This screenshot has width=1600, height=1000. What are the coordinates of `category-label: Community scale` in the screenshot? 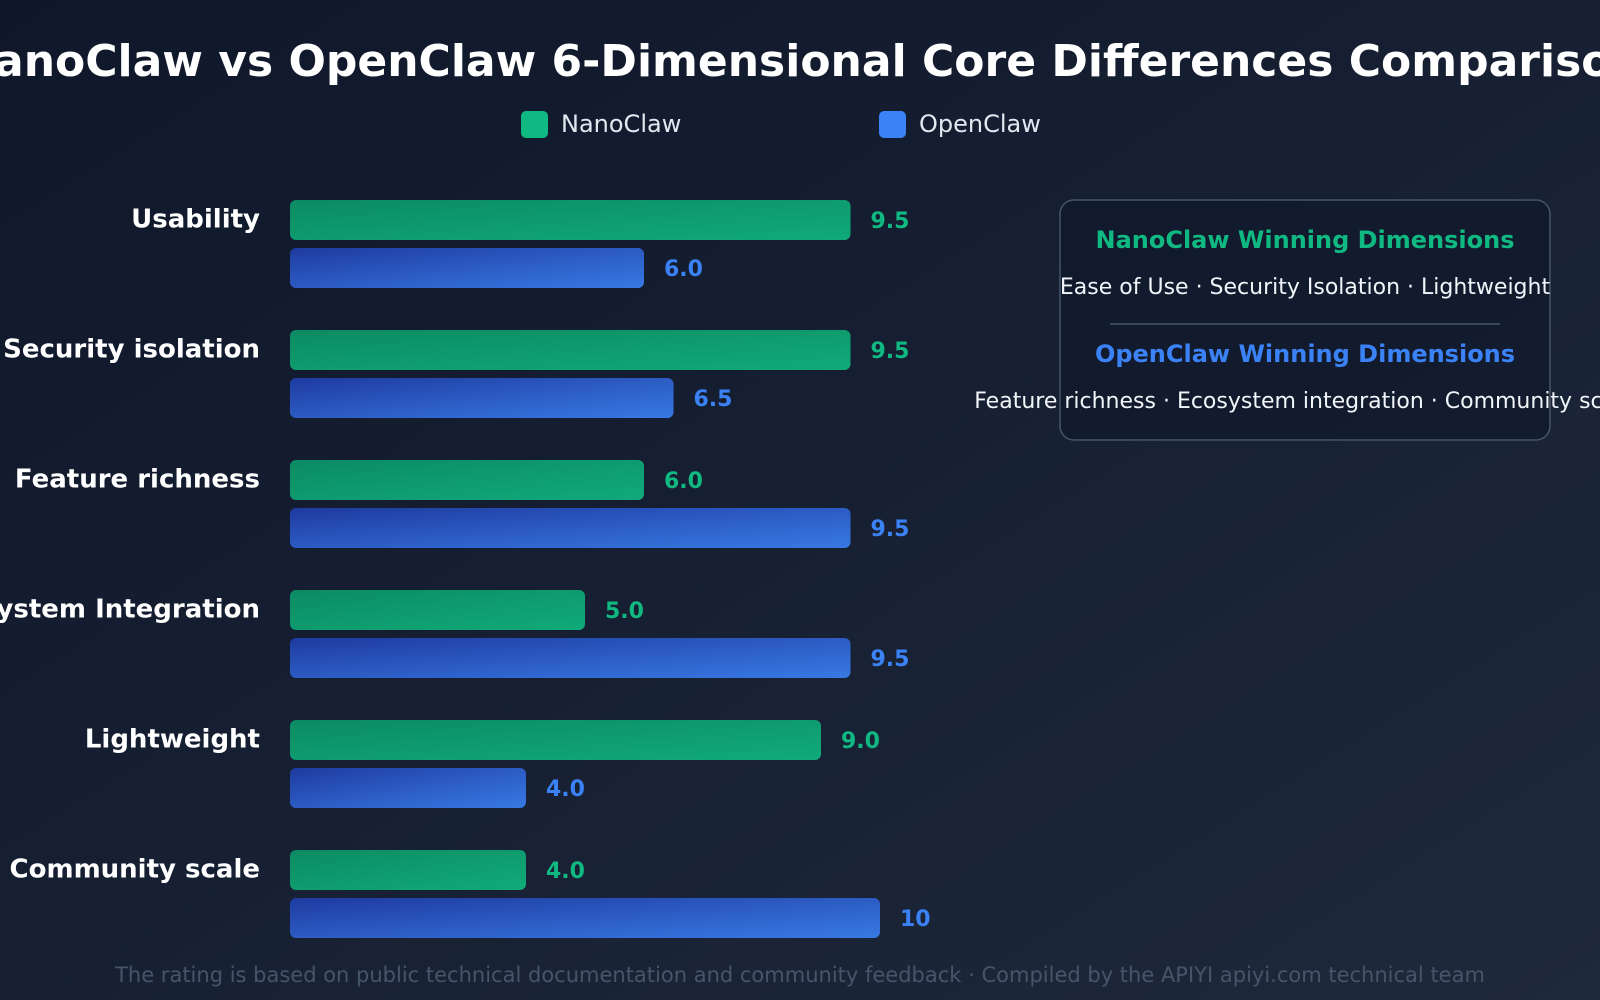 It's located at (135, 870).